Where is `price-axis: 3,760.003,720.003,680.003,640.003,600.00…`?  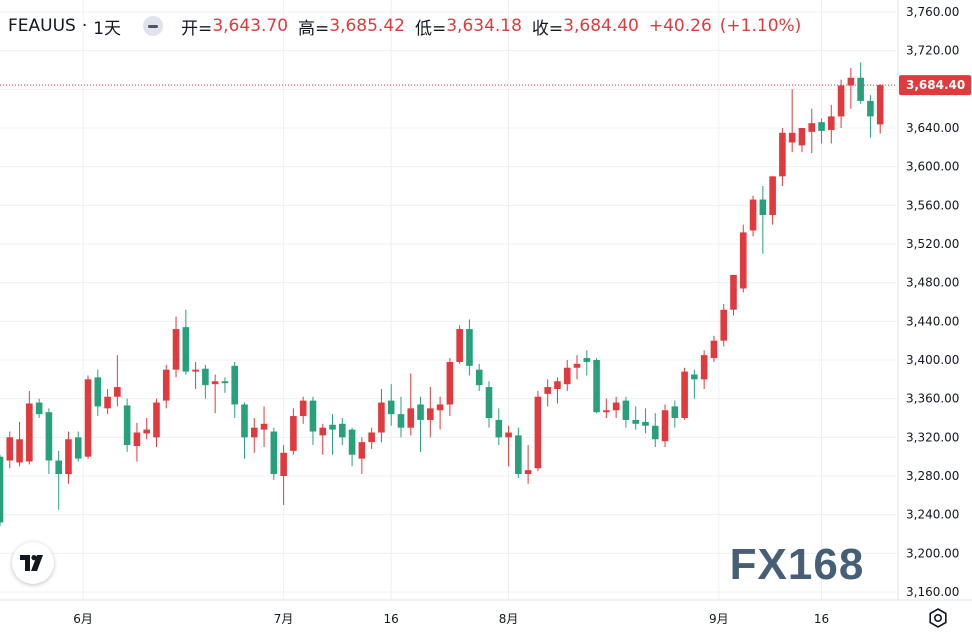 price-axis: 3,760.003,720.003,680.003,640.003,600.00… is located at coordinates (934, 300).